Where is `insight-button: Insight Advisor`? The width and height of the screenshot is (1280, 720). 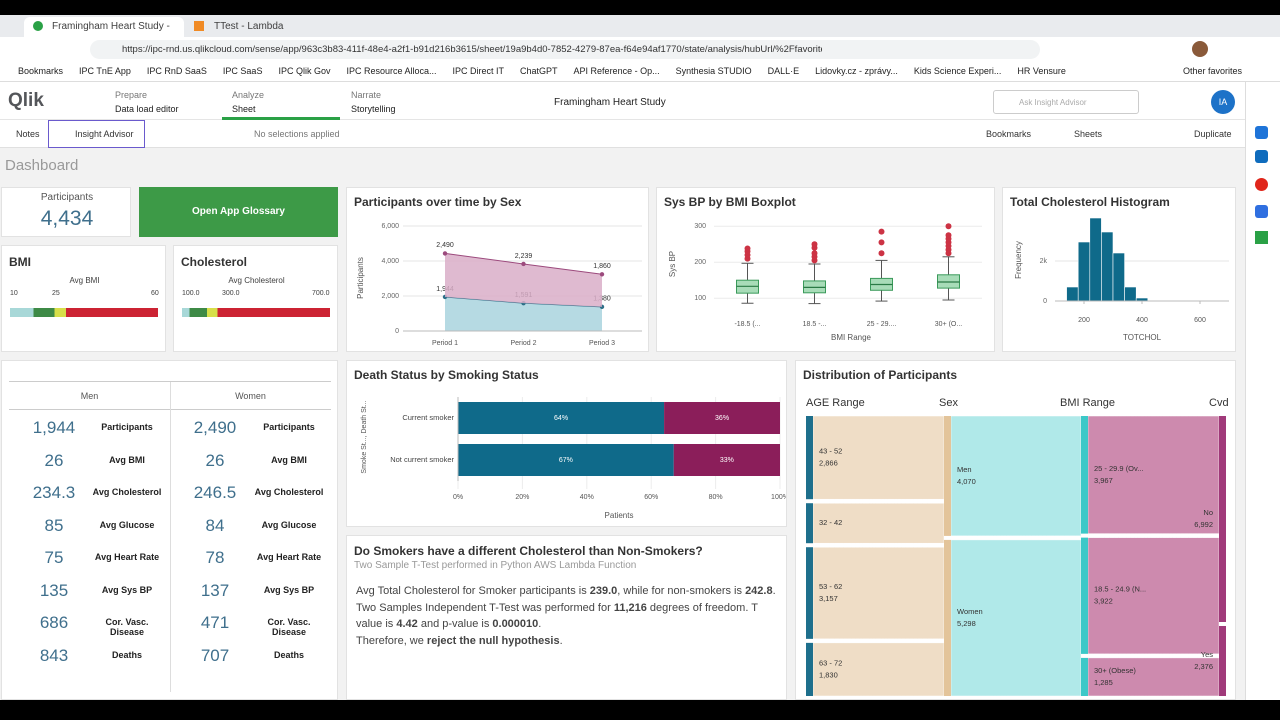
insight-button: Insight Advisor is located at coordinates (104, 134).